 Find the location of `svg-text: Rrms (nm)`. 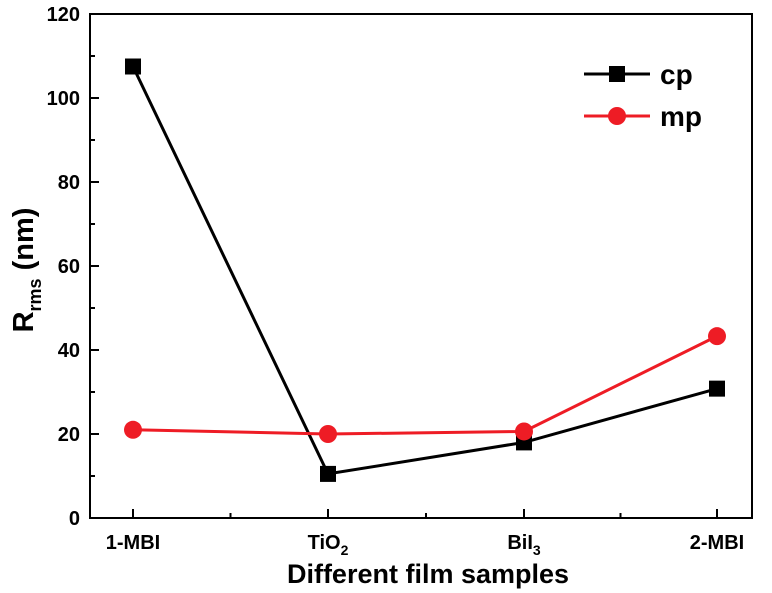

svg-text: Rrms (nm) is located at coordinates (26, 270).